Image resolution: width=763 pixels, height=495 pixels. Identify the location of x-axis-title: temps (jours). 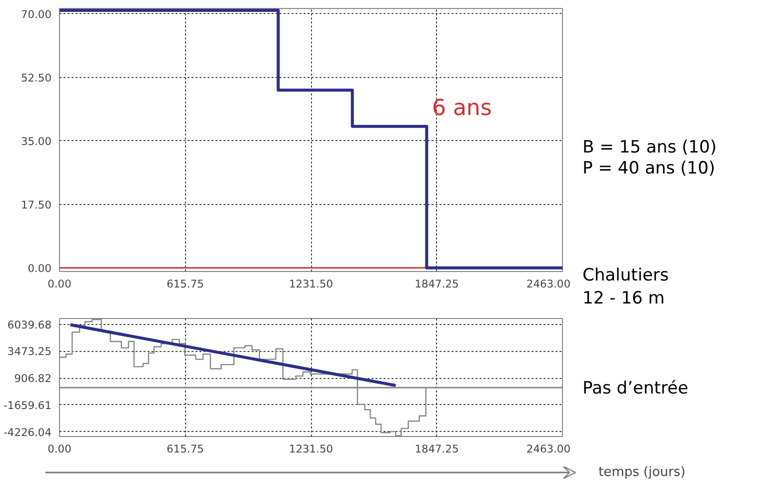
(642, 472).